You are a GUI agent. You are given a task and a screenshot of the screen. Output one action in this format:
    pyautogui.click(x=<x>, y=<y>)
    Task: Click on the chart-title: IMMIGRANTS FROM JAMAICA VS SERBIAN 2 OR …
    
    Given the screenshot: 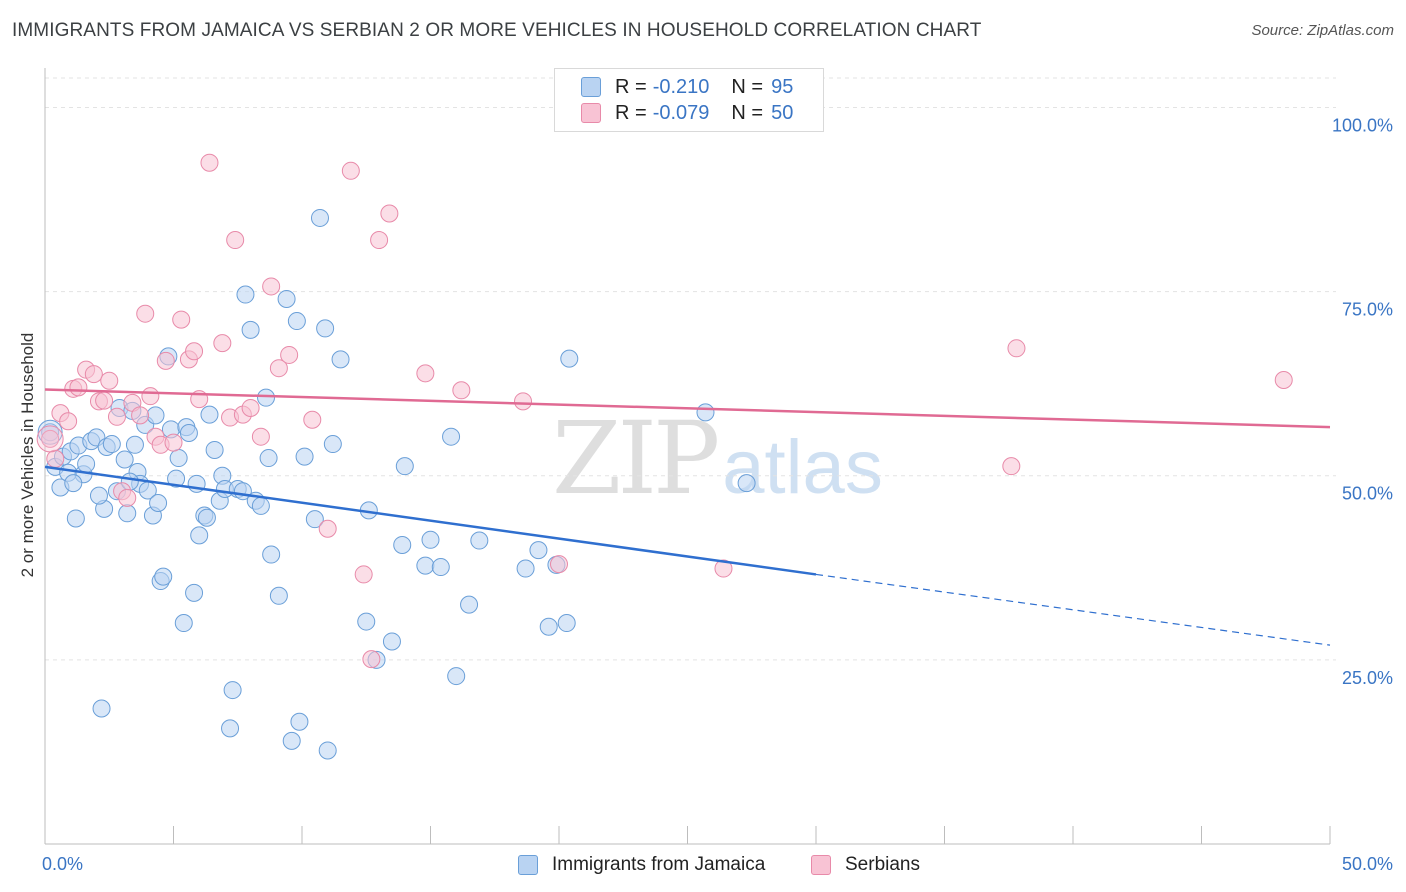 What is the action you would take?
    pyautogui.click(x=497, y=30)
    